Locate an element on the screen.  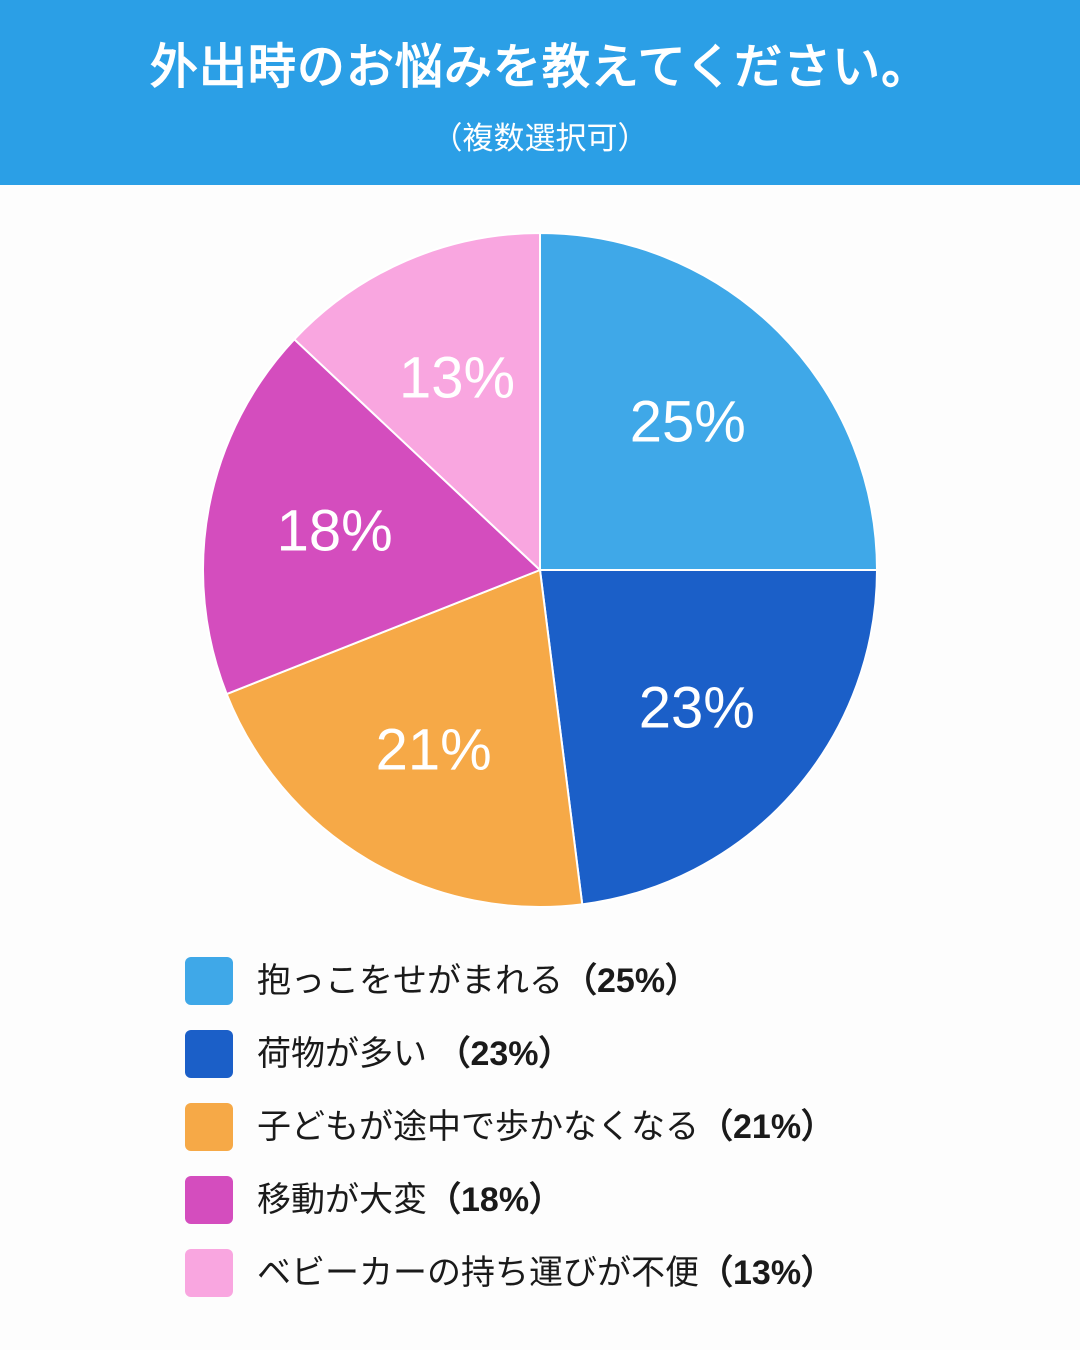
legend-item: 荷物が多い （23%） is located at coordinates (612, 1054).